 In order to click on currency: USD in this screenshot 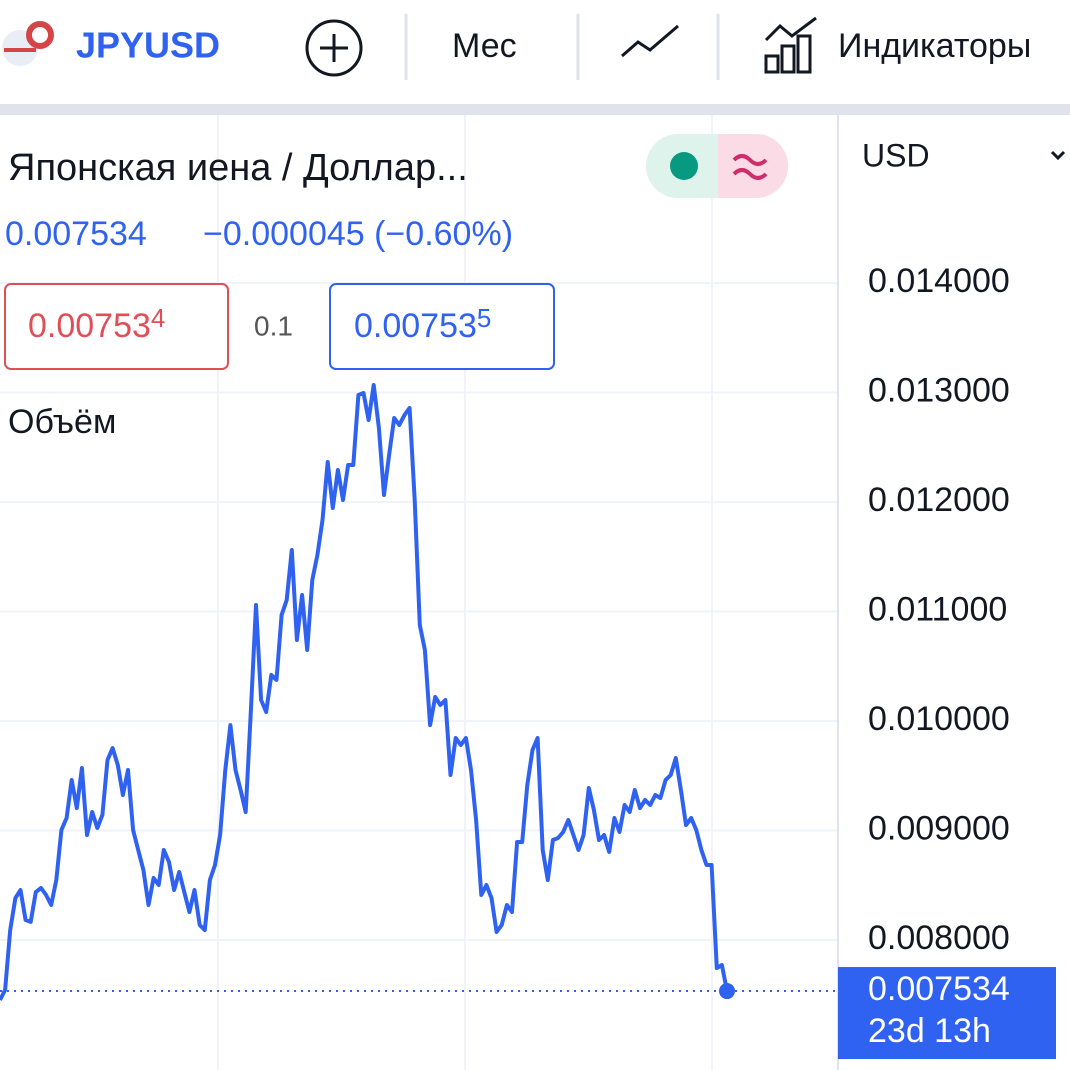, I will do `click(896, 155)`.